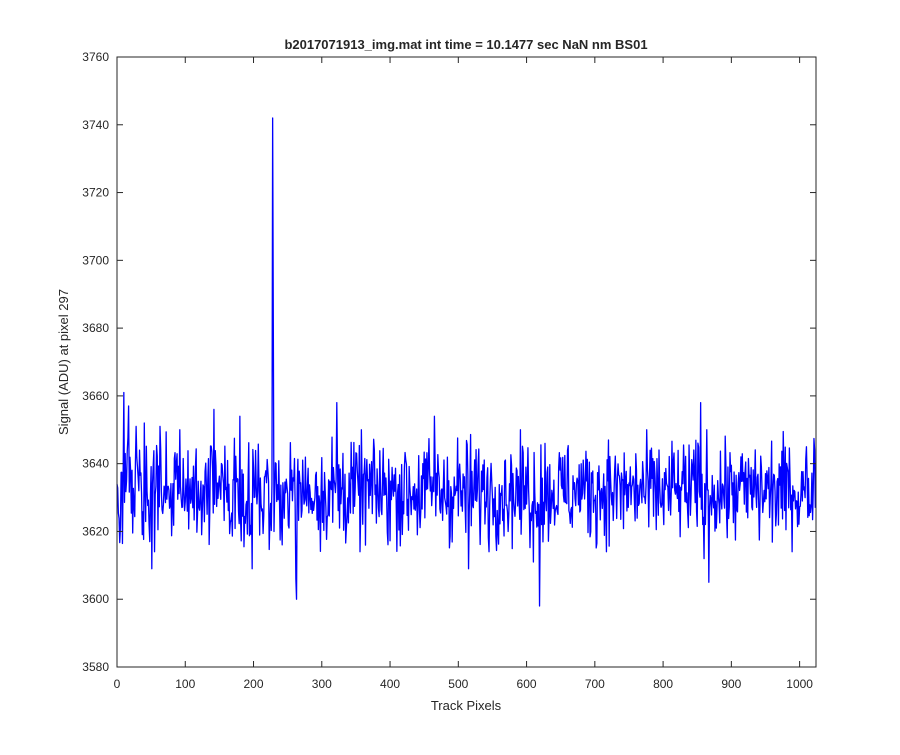 This screenshot has height=755, width=900. What do you see at coordinates (95, 531) in the screenshot?
I see `y-tick-label: 3620` at bounding box center [95, 531].